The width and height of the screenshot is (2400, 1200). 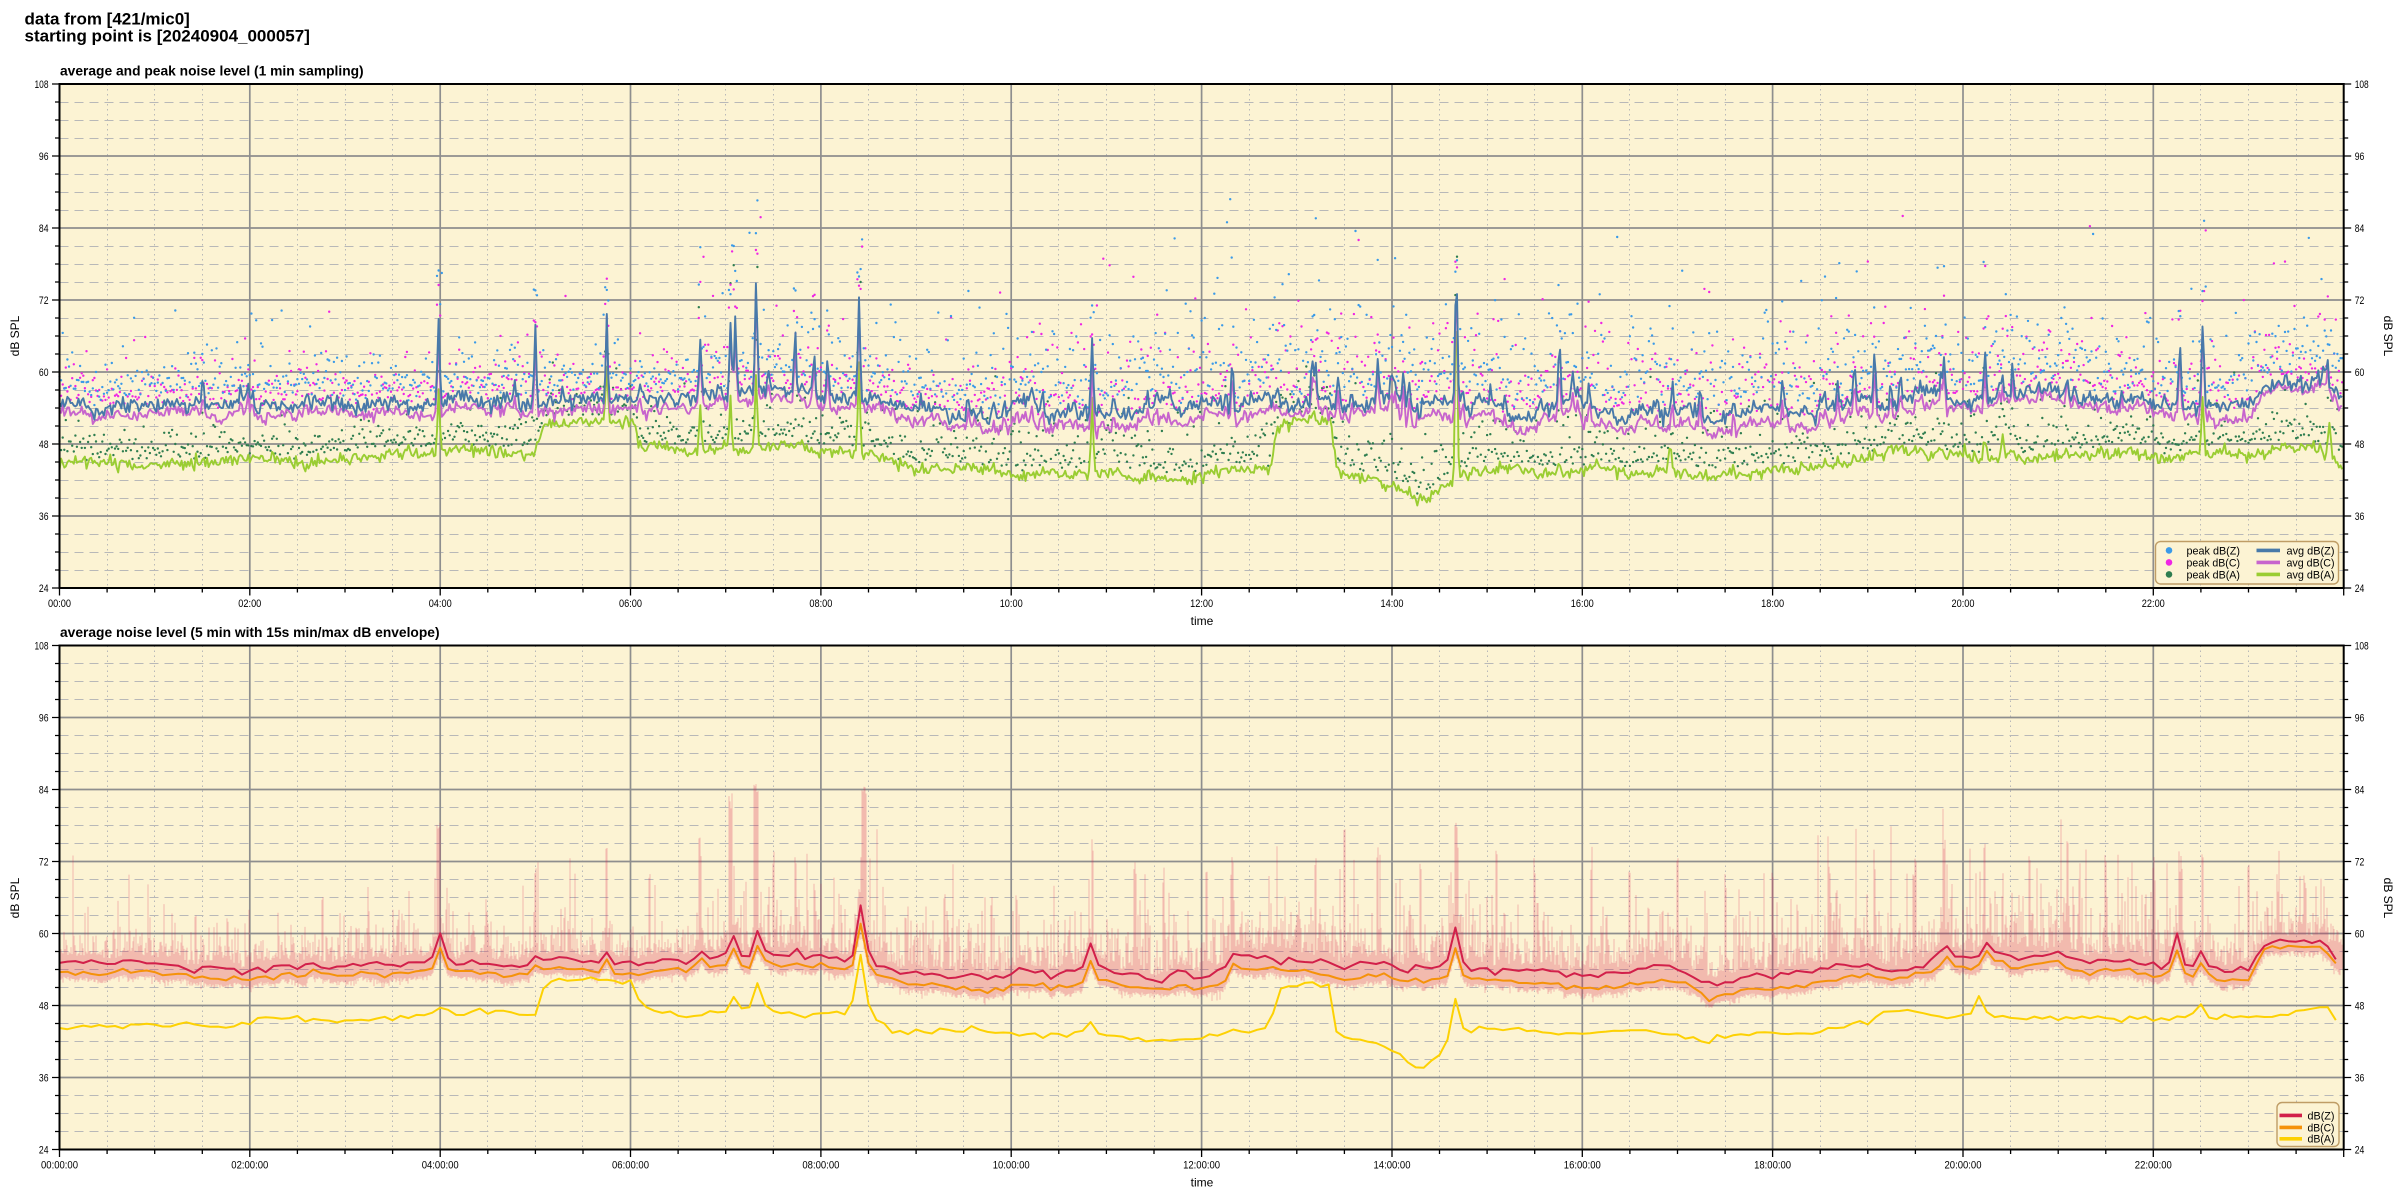 What do you see at coordinates (1201, 1166) in the screenshot?
I see `svg-text: 12:00:00` at bounding box center [1201, 1166].